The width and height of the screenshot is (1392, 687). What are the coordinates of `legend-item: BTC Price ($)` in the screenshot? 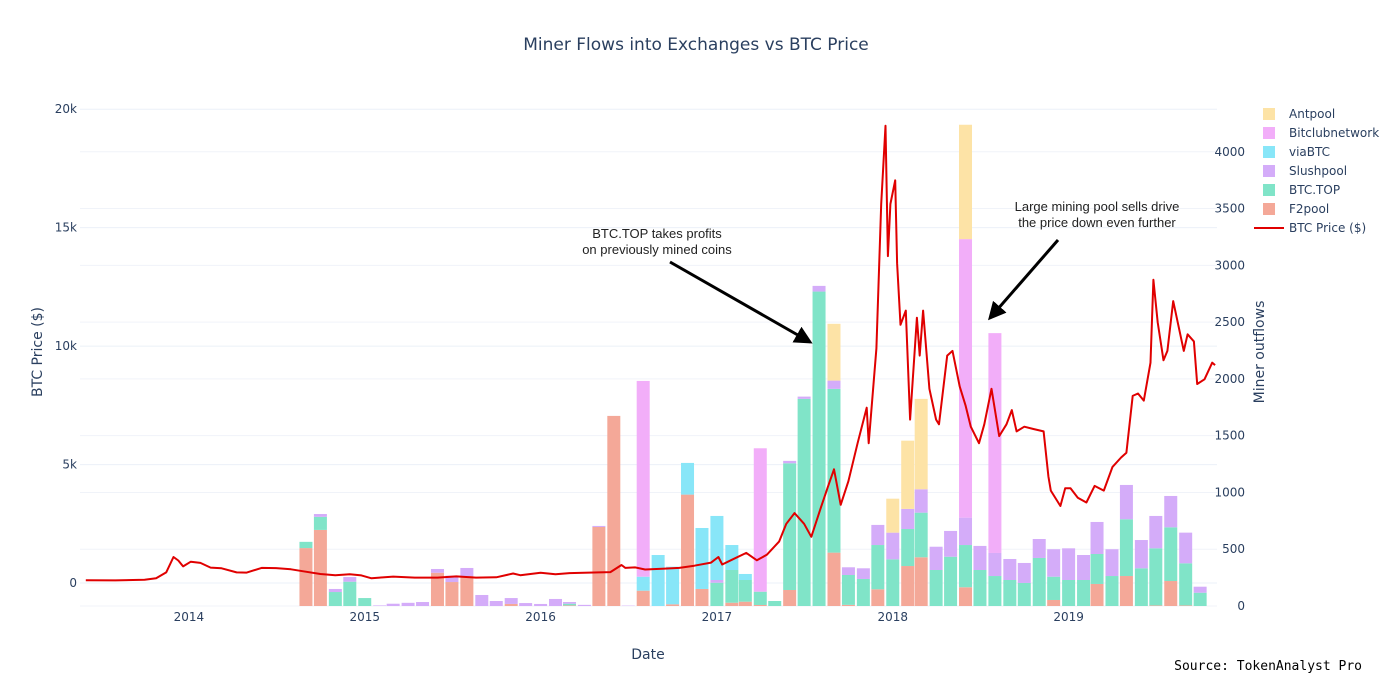 It's located at (1310, 228).